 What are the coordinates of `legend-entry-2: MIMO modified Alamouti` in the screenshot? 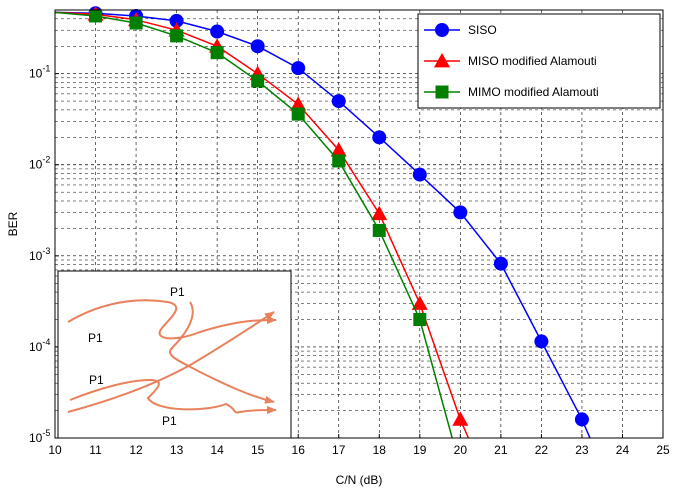 It's located at (511, 92).